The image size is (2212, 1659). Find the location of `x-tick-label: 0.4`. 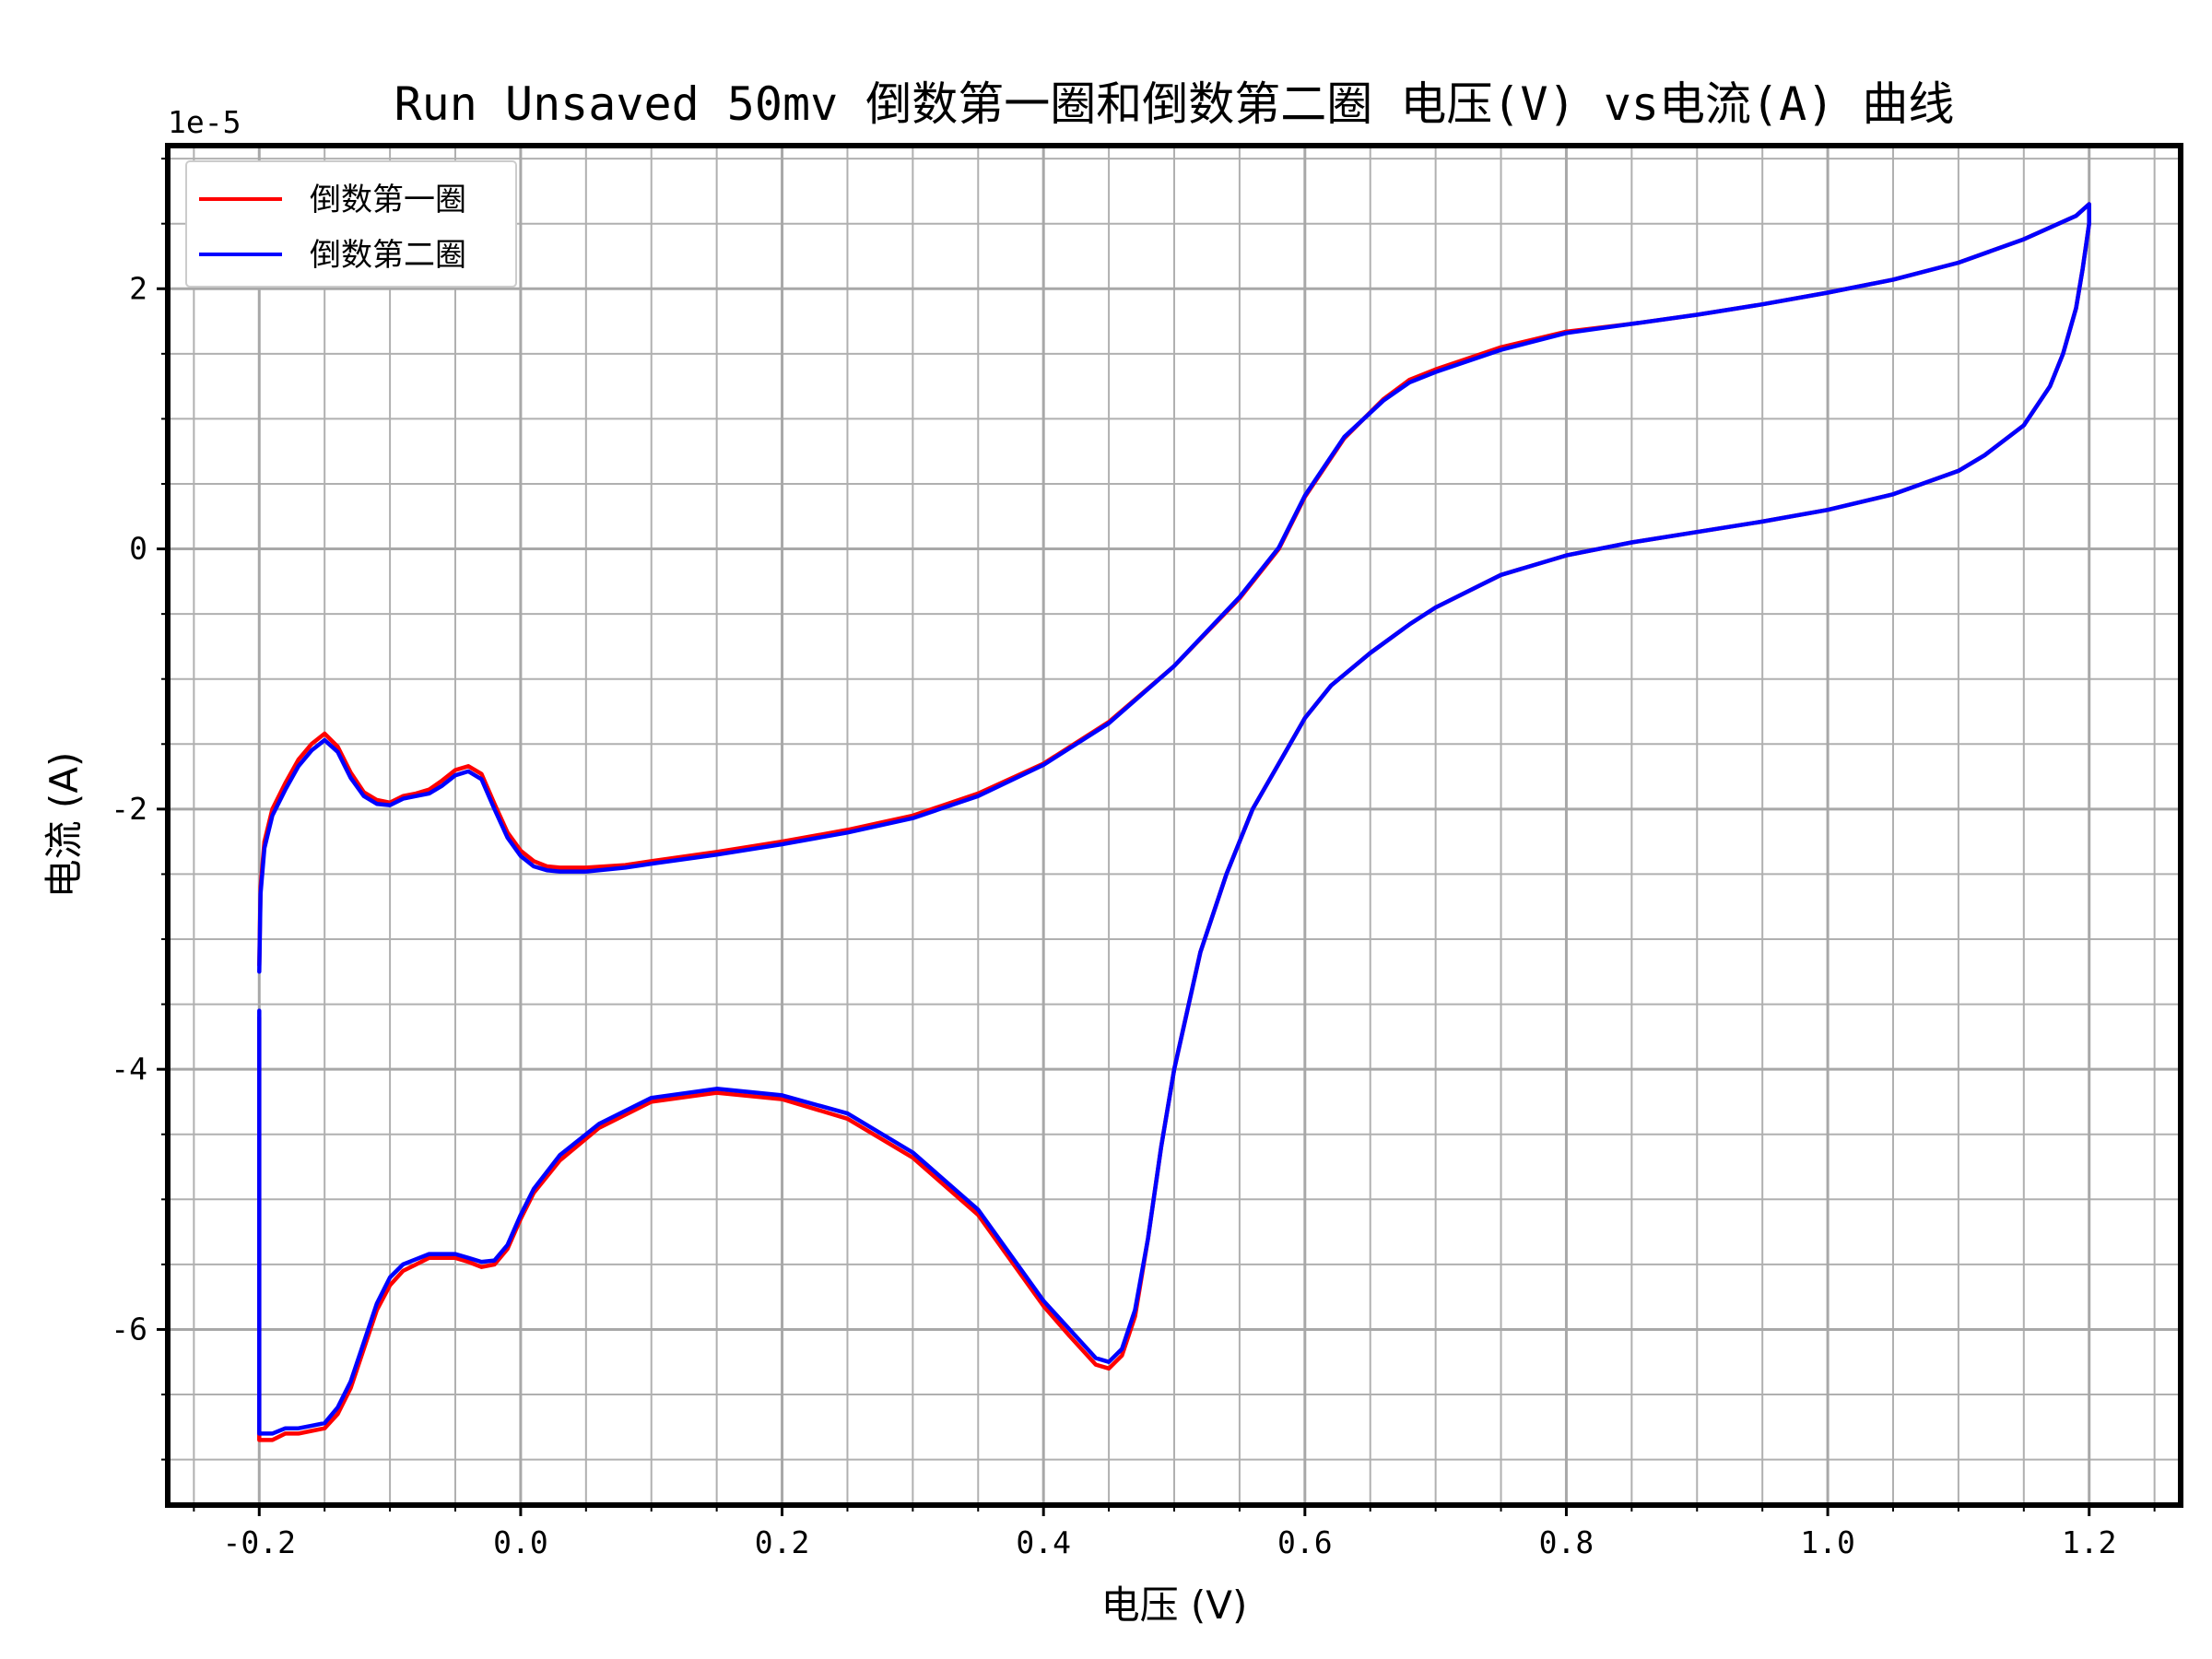

x-tick-label: 0.4 is located at coordinates (1043, 1542).